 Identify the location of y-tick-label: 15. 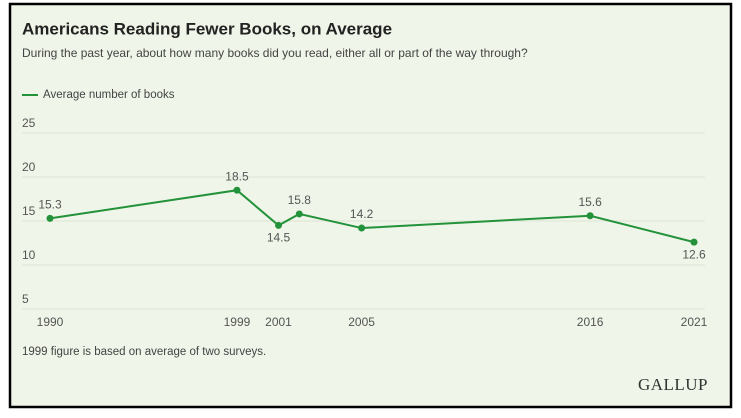
(29, 211).